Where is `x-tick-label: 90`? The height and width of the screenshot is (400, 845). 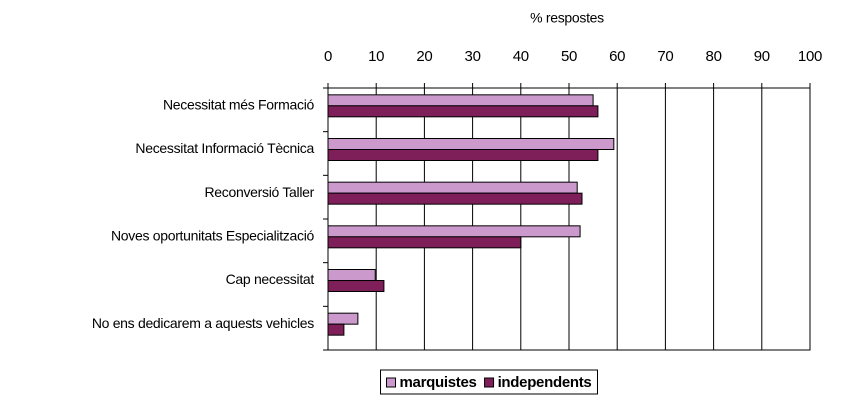
x-tick-label: 90 is located at coordinates (762, 56).